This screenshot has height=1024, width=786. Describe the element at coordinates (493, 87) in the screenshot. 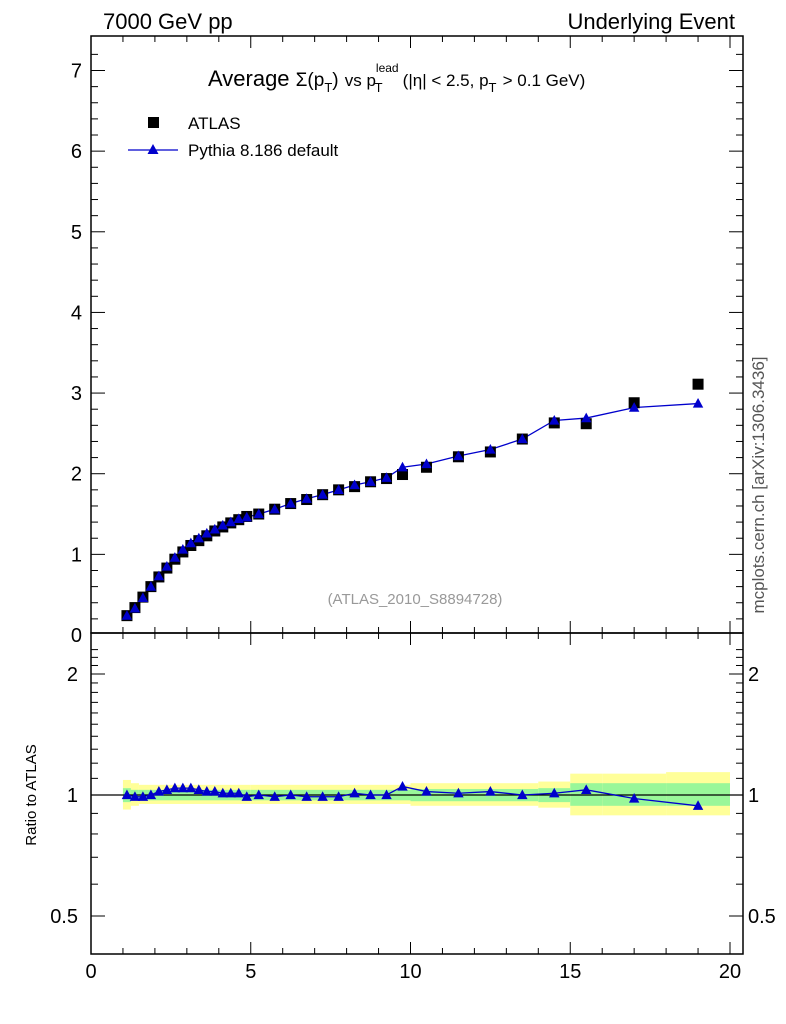

I see `title-sub-t3: T` at that location.